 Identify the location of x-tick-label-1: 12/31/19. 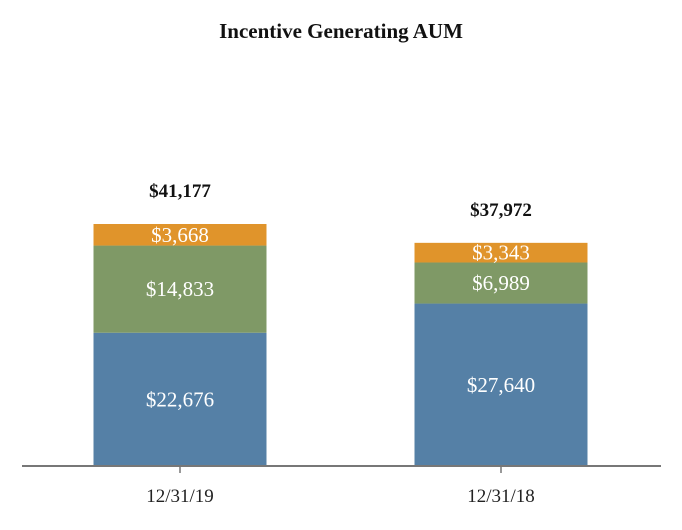
(180, 496).